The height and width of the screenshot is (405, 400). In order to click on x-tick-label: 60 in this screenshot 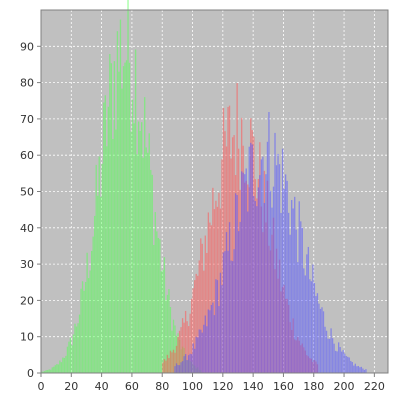, I will do `click(132, 386)`.